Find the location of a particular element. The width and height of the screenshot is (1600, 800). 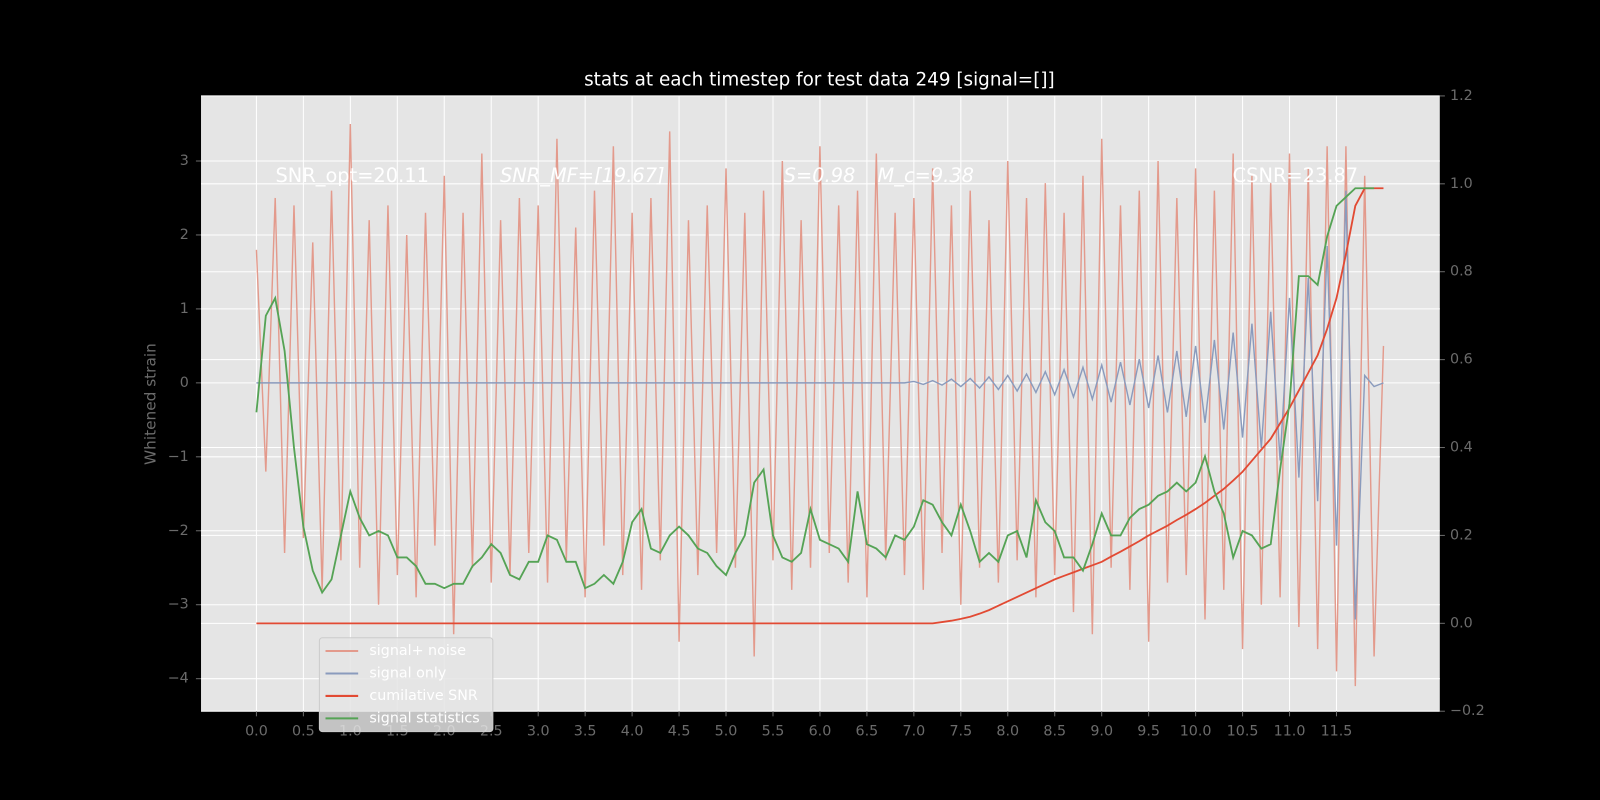

annotation: SNR_opt=20.11 is located at coordinates (352, 175).